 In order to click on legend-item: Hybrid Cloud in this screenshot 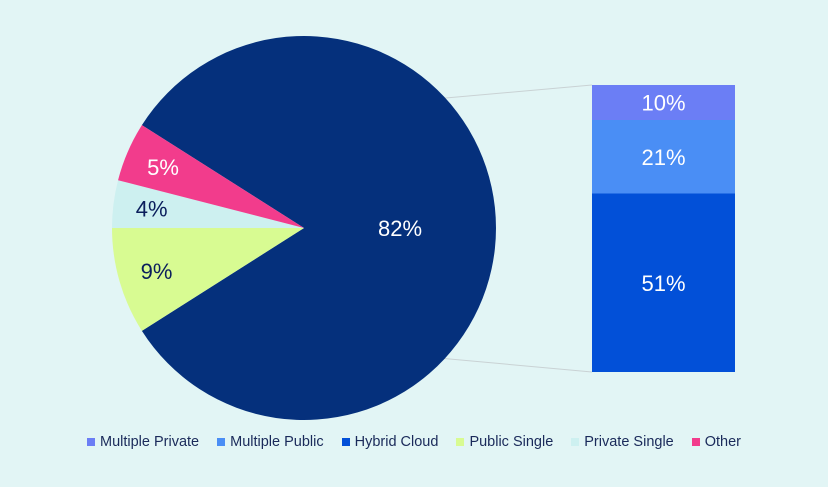, I will do `click(390, 442)`.